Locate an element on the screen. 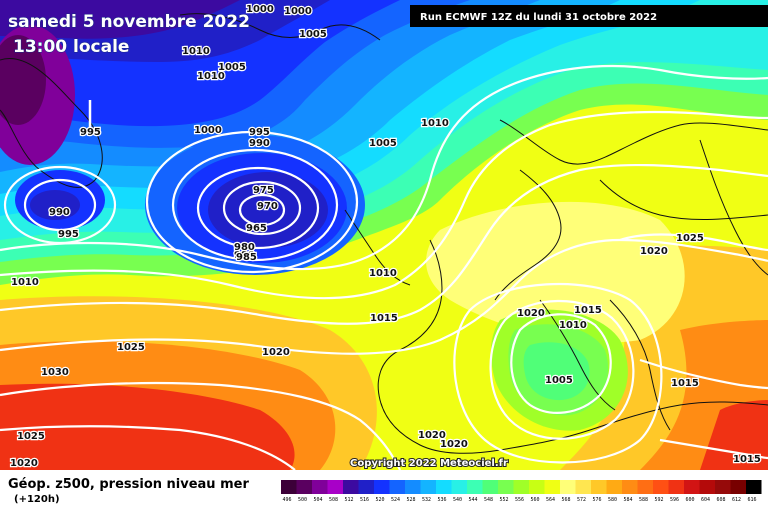 The width and height of the screenshot is (768, 512). run-info: Run ECMWF 12Z du lundi 31 octobre 2022 is located at coordinates (538, 17).